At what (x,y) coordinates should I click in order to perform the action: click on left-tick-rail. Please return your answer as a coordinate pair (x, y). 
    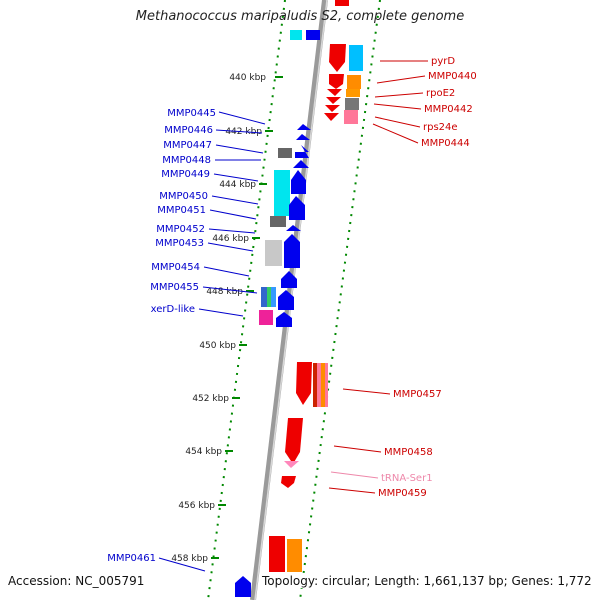
    Looking at the image, I should click on (246, 300).